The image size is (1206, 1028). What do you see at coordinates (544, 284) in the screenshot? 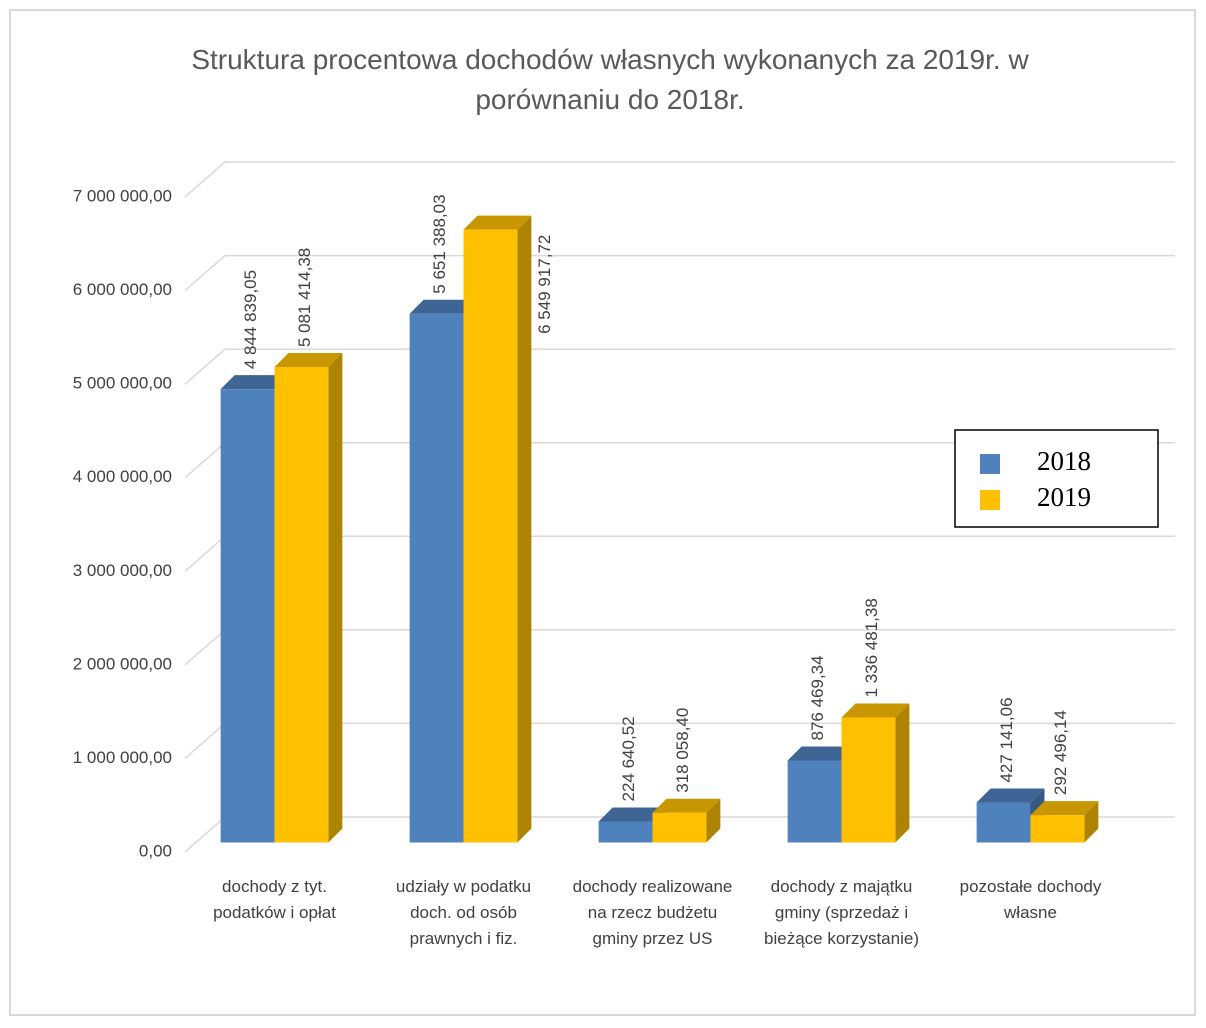
I see `value-label: 6 549 917,72` at bounding box center [544, 284].